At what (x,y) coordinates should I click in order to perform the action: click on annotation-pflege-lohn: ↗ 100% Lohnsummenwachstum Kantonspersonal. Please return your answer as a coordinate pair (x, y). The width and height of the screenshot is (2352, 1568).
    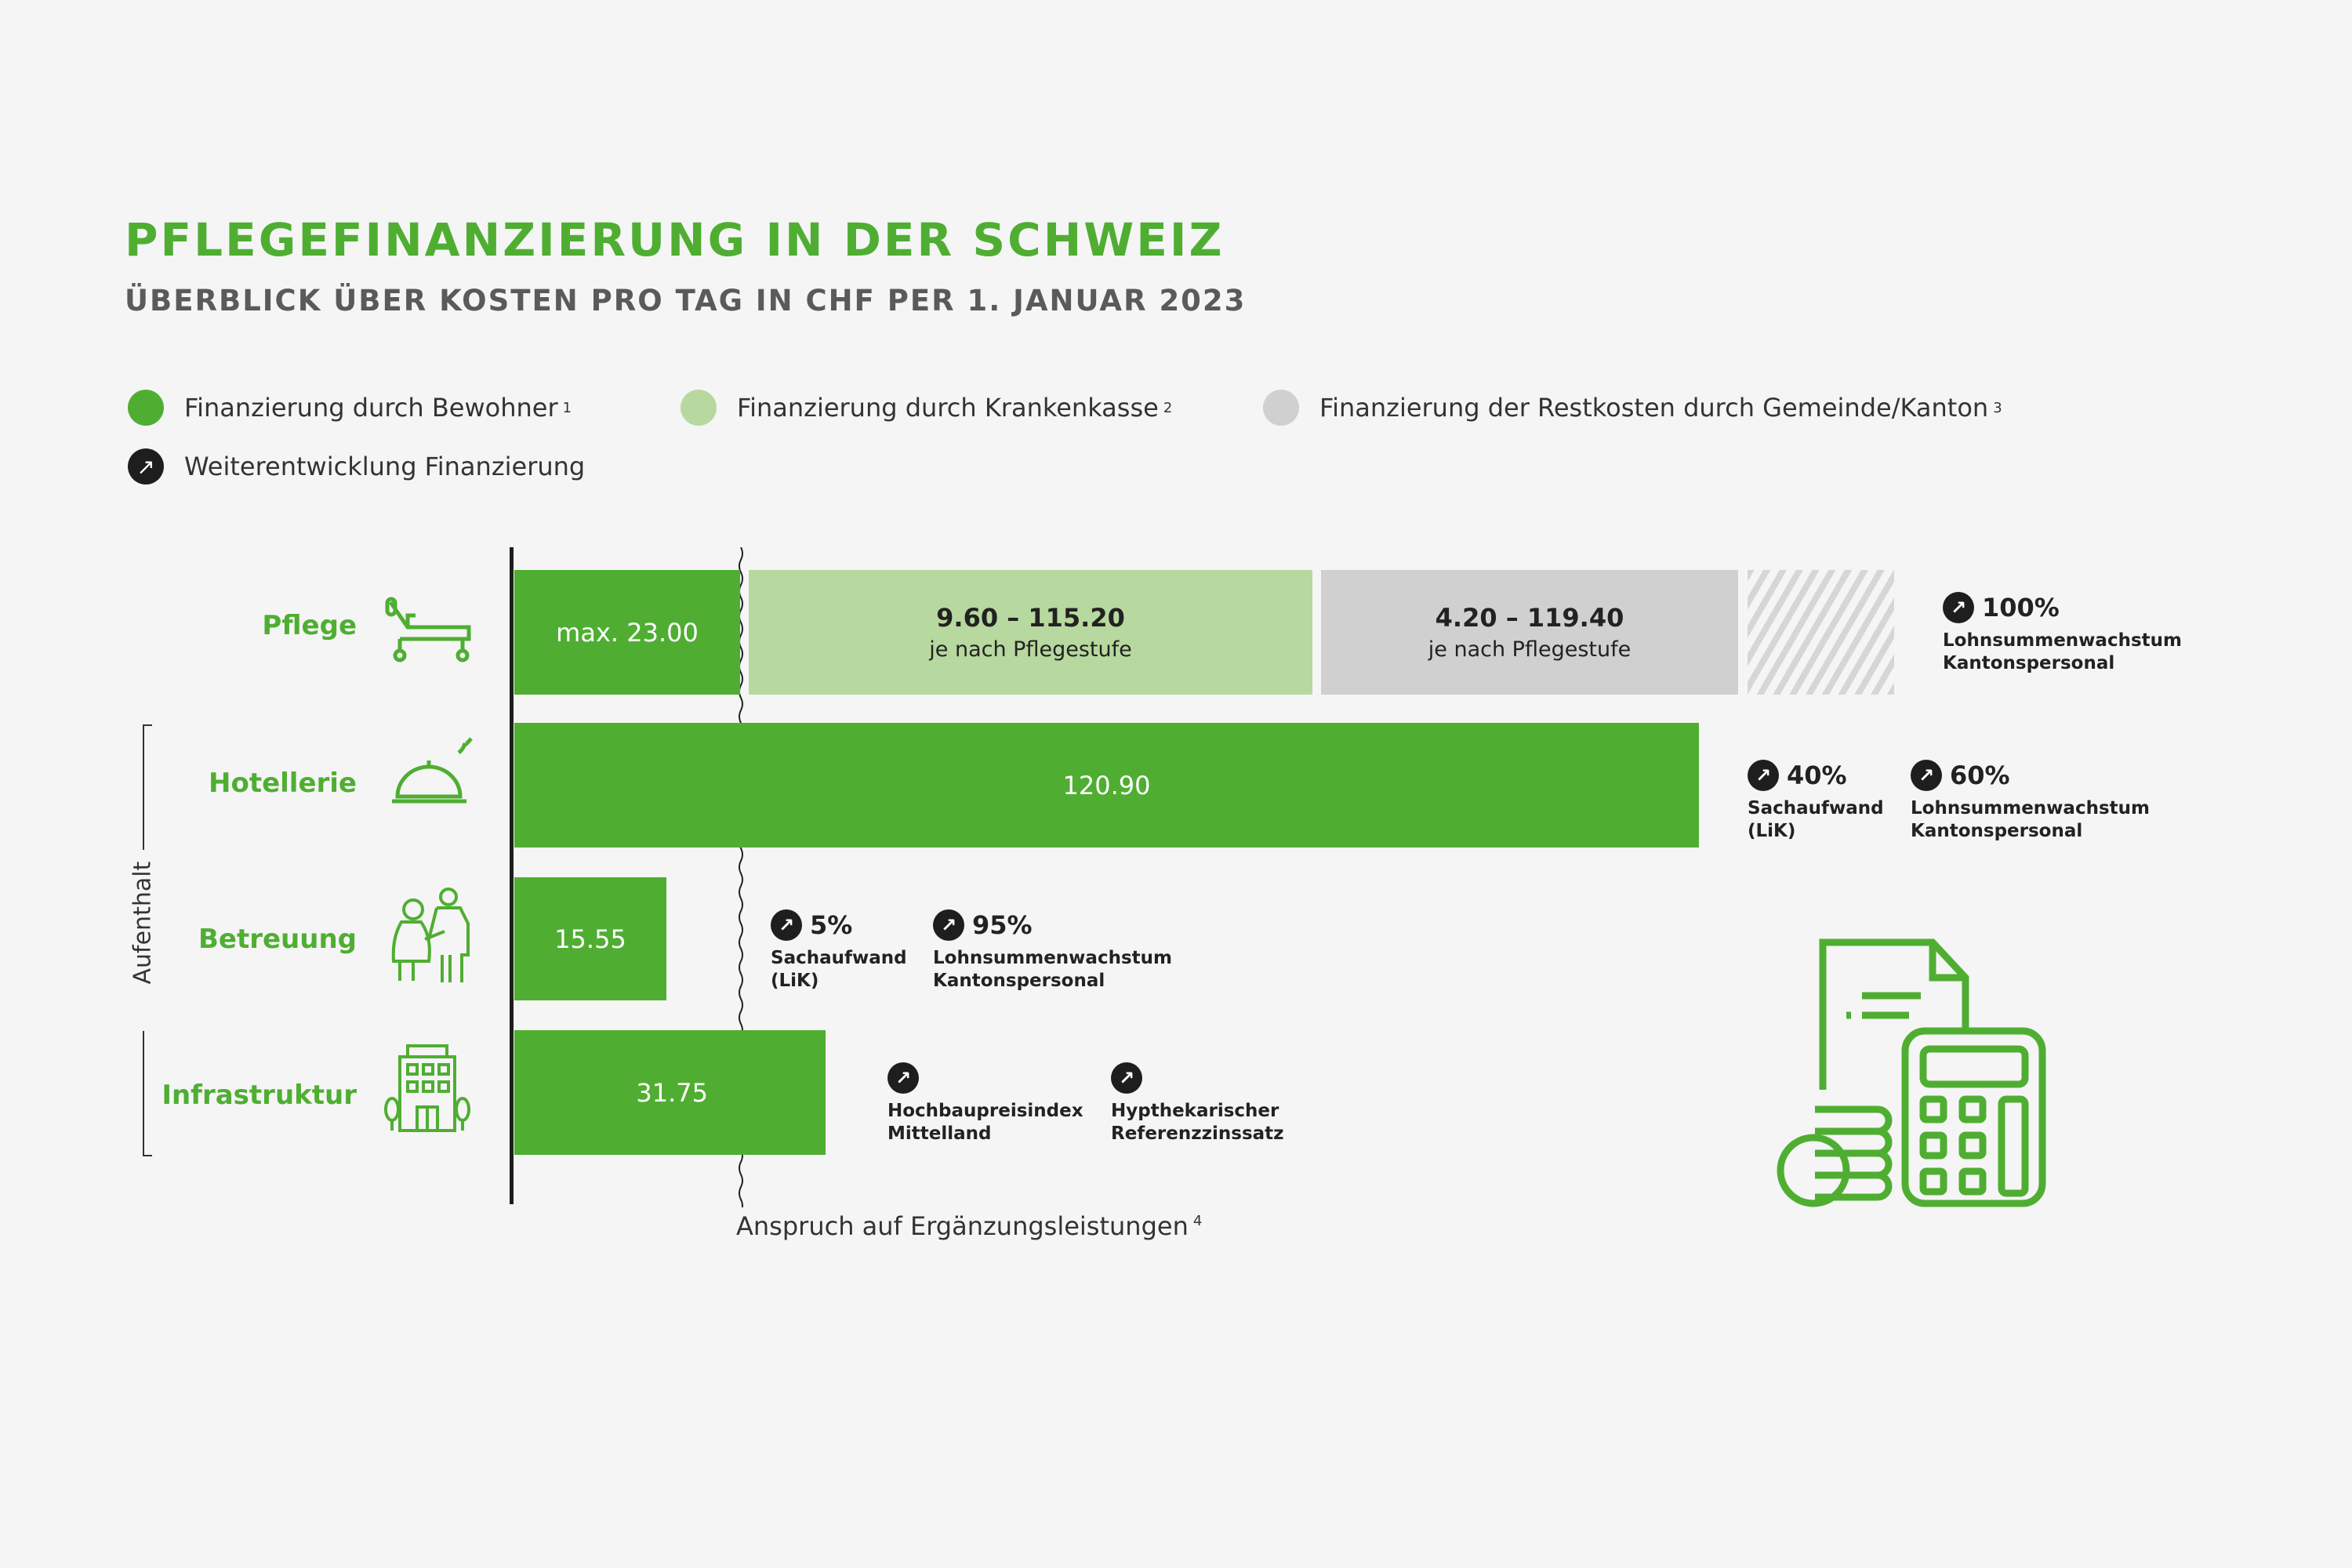
    Looking at the image, I should click on (2062, 633).